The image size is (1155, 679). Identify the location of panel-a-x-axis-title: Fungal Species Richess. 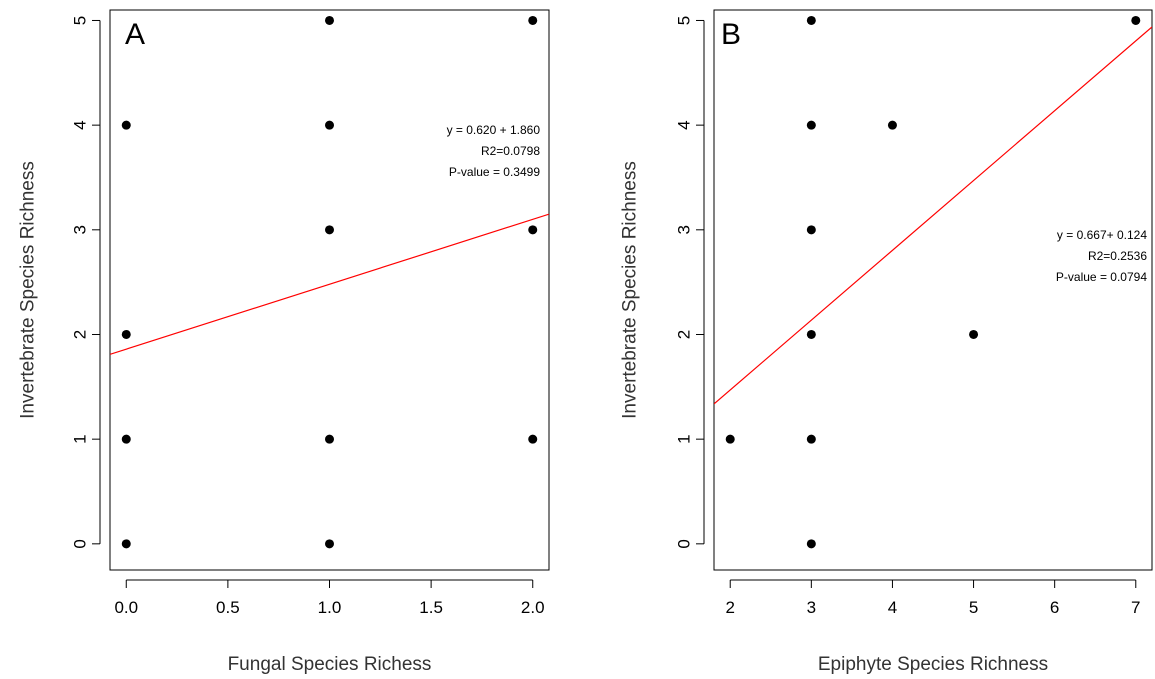
(330, 664).